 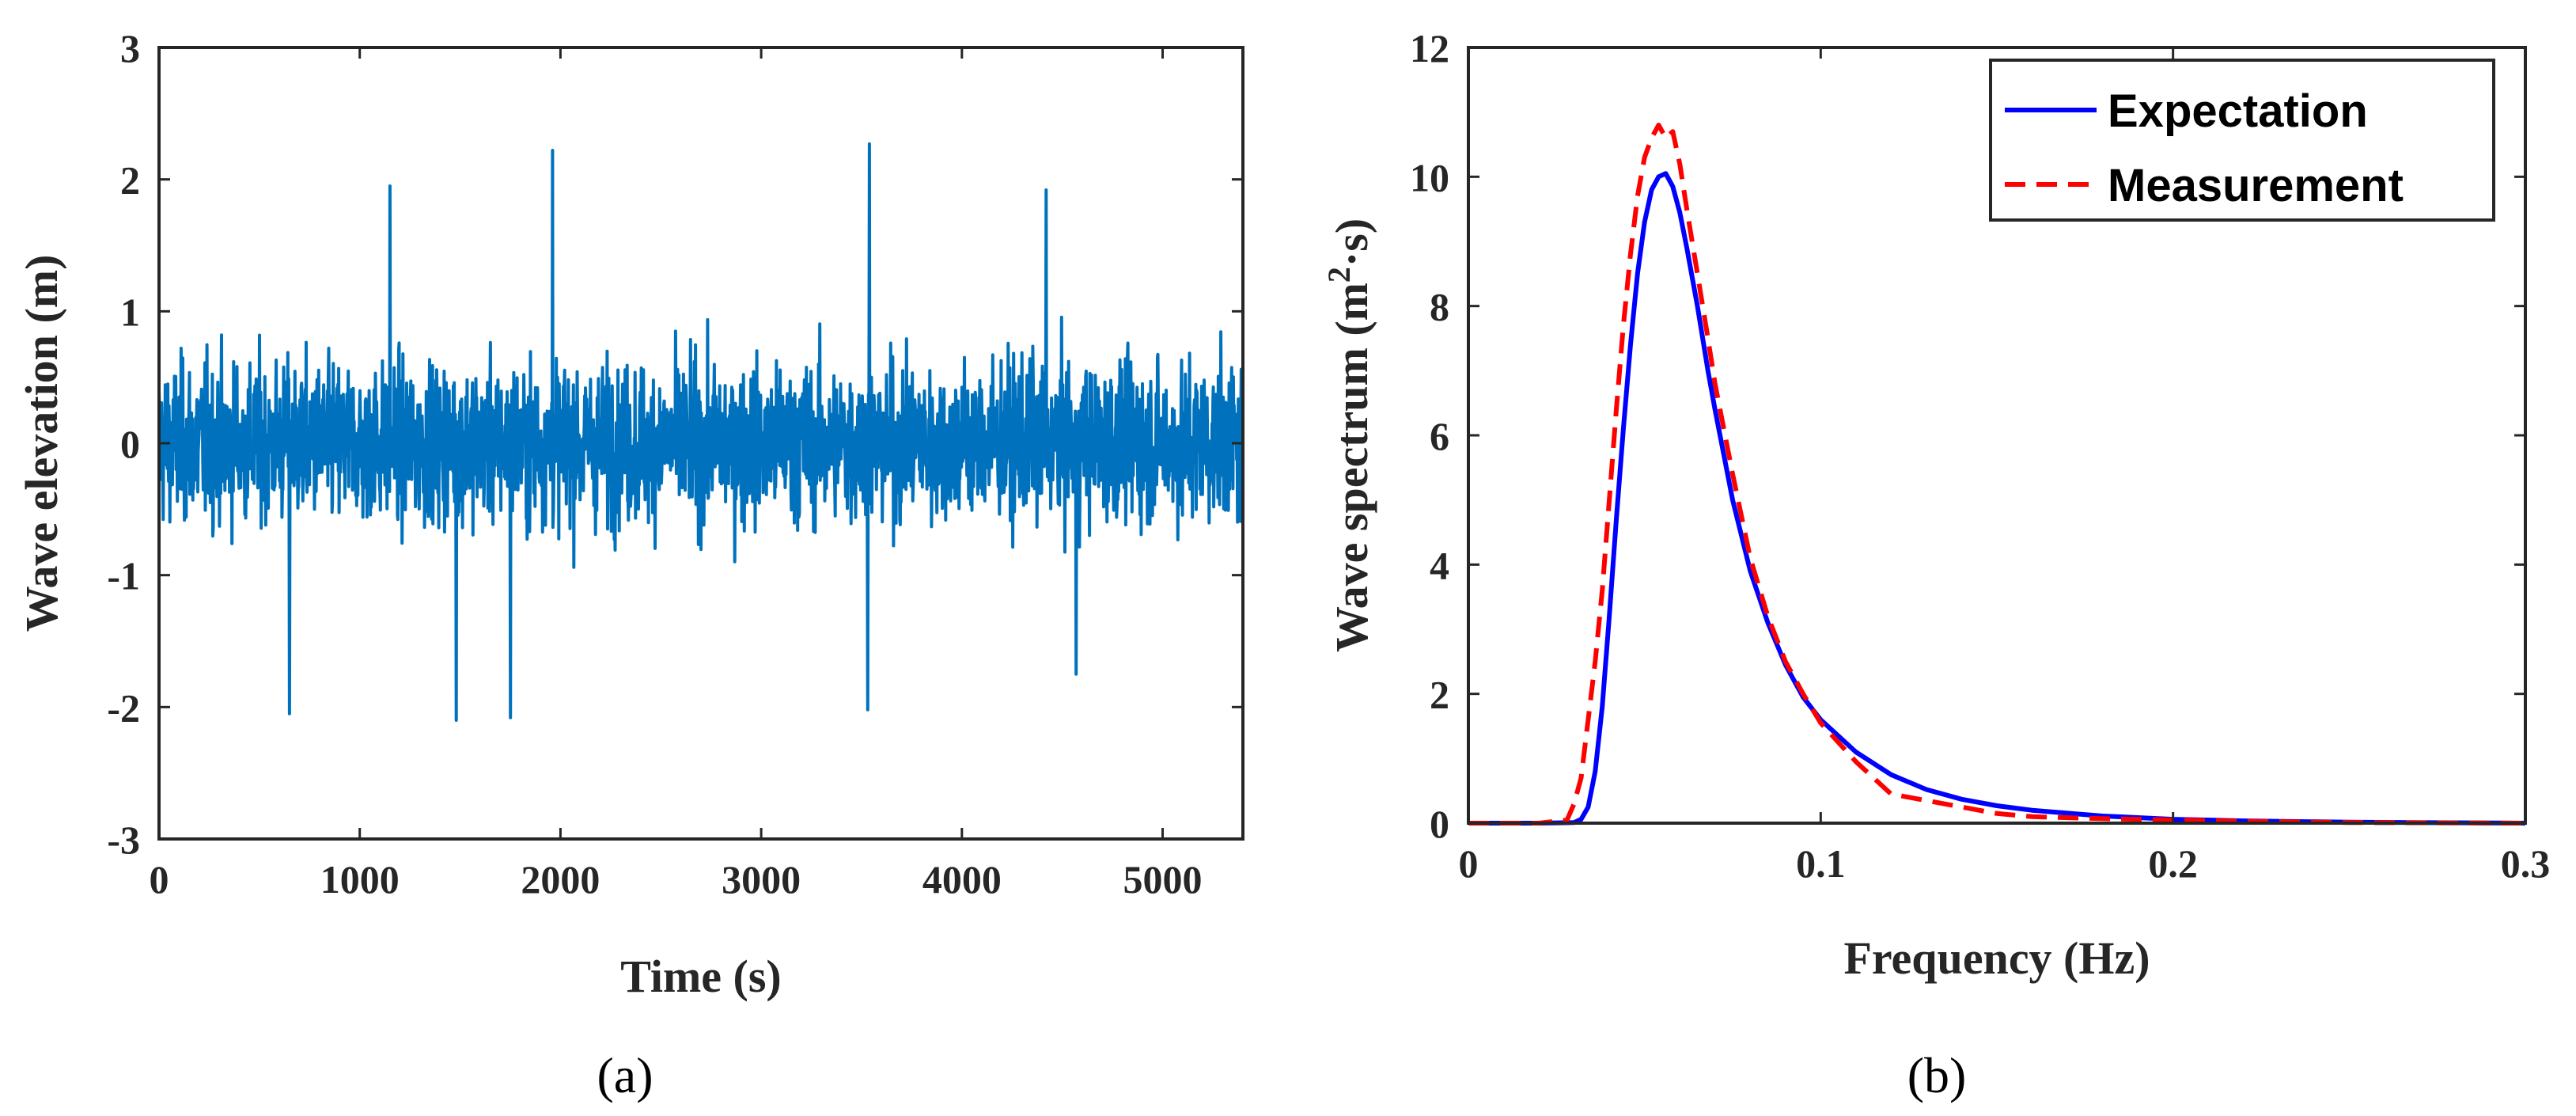 What do you see at coordinates (1163, 880) in the screenshot?
I see `x-tick-label-a: 5000` at bounding box center [1163, 880].